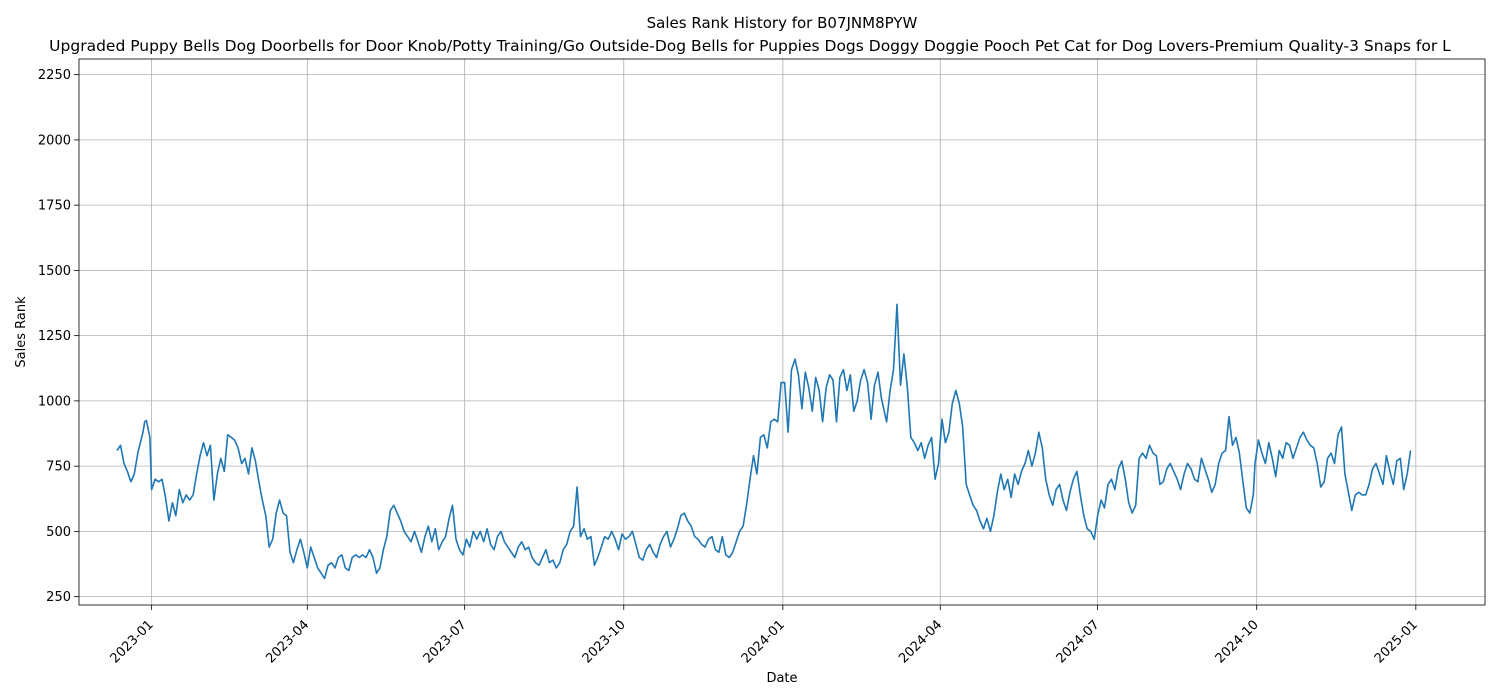  Describe the element at coordinates (54, 75) in the screenshot. I see `y-tick-label: 2250` at that location.